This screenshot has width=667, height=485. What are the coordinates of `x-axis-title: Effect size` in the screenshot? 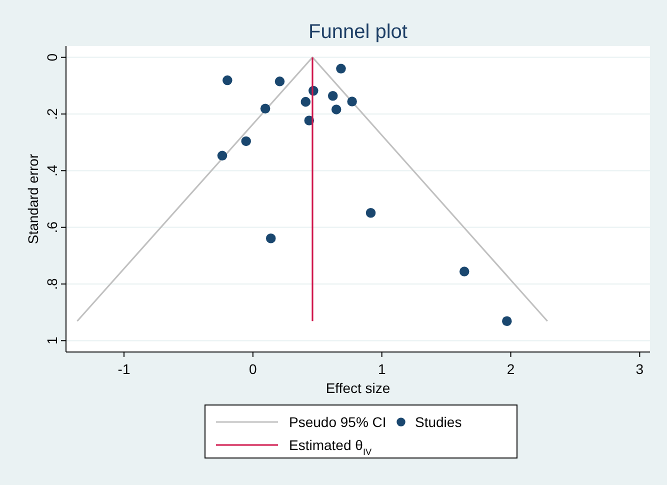 It's located at (358, 388).